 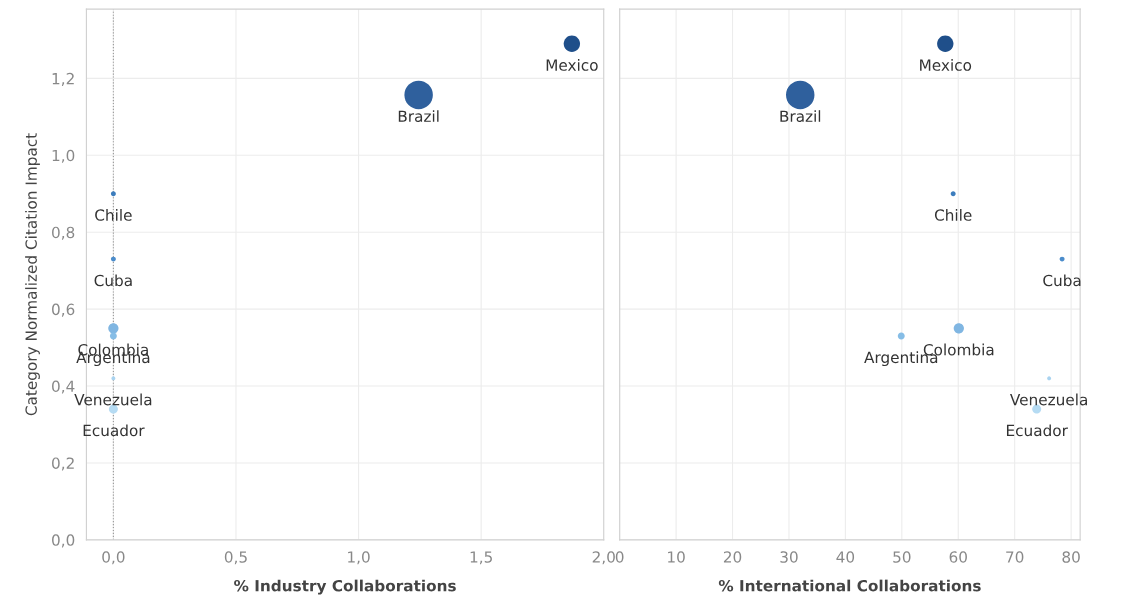 What do you see at coordinates (345, 587) in the screenshot?
I see `x-axis-title: % Industry Collaborations` at bounding box center [345, 587].